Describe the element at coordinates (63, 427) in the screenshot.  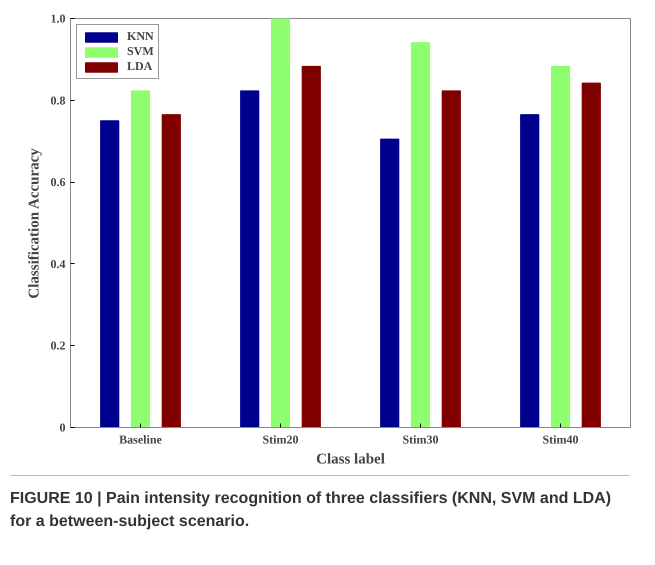
I see `y-tick-label: 0` at that location.